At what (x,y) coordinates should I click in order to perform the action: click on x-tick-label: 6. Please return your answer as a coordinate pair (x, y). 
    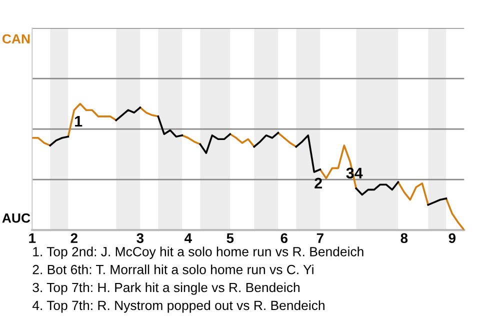
    Looking at the image, I should click on (284, 238).